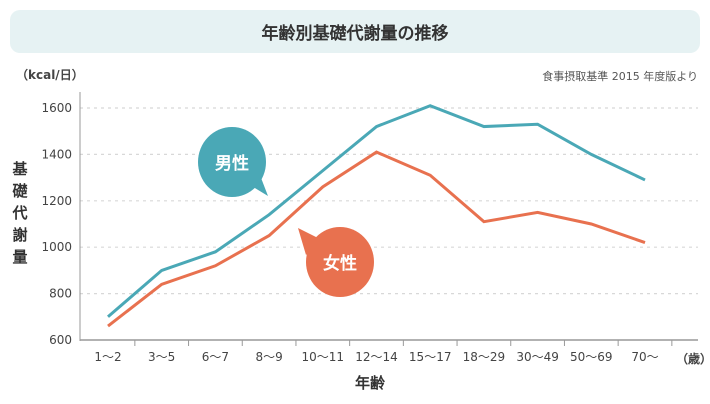  I want to click on legend-label-male: 男性, so click(232, 163).